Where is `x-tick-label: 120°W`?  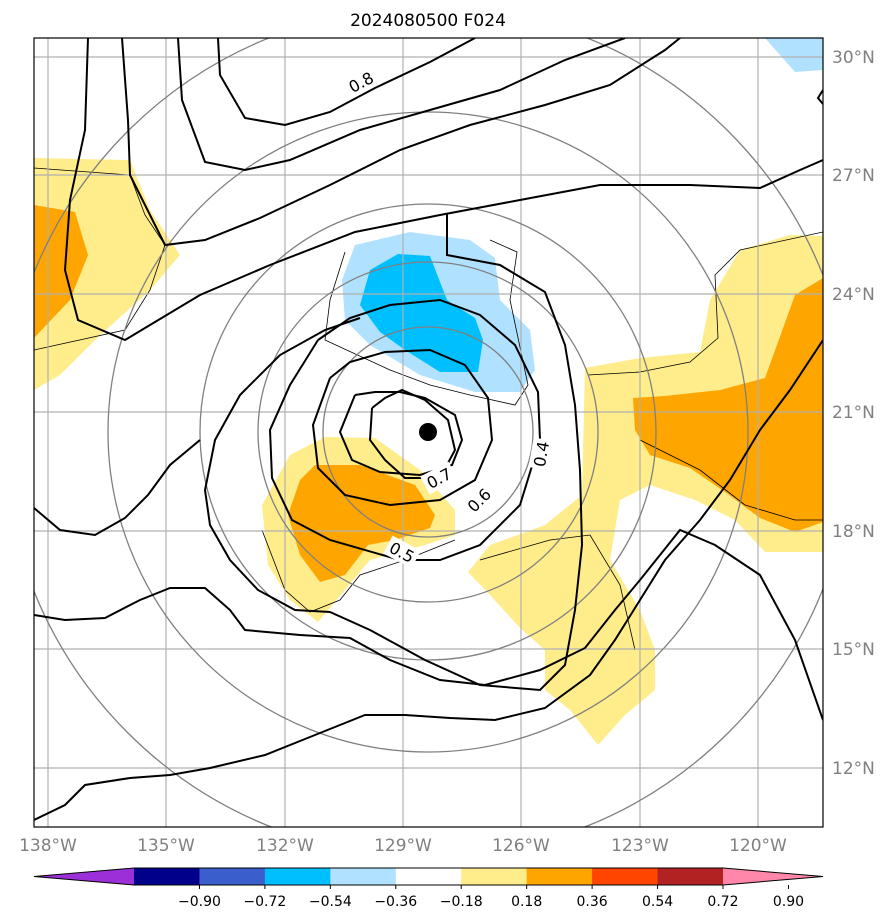 x-tick-label: 120°W is located at coordinates (758, 846).